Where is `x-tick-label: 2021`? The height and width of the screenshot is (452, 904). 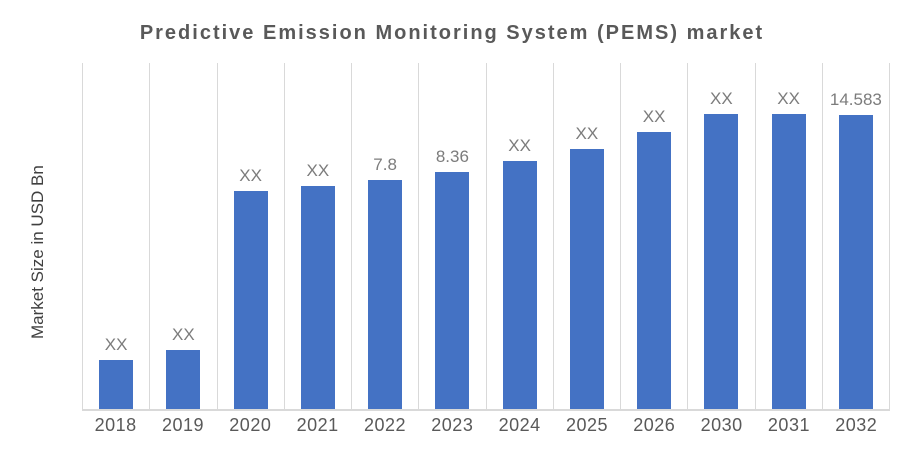 x-tick-label: 2021 is located at coordinates (317, 425).